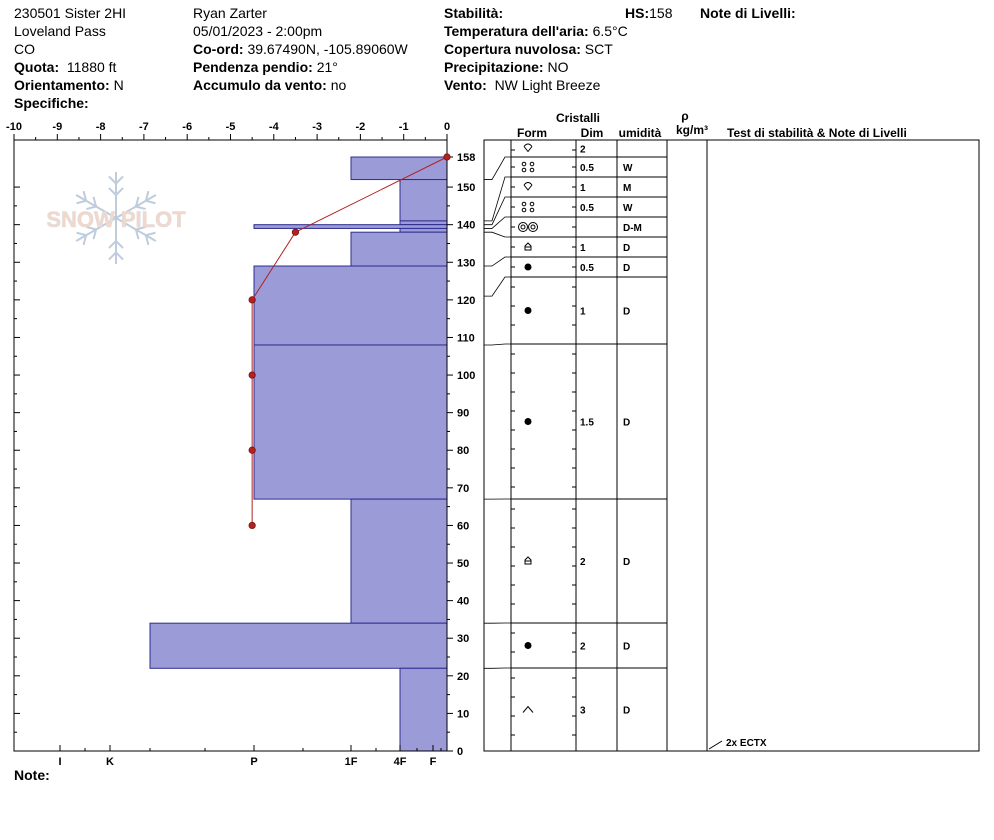  I want to click on ring, so click(523, 227).